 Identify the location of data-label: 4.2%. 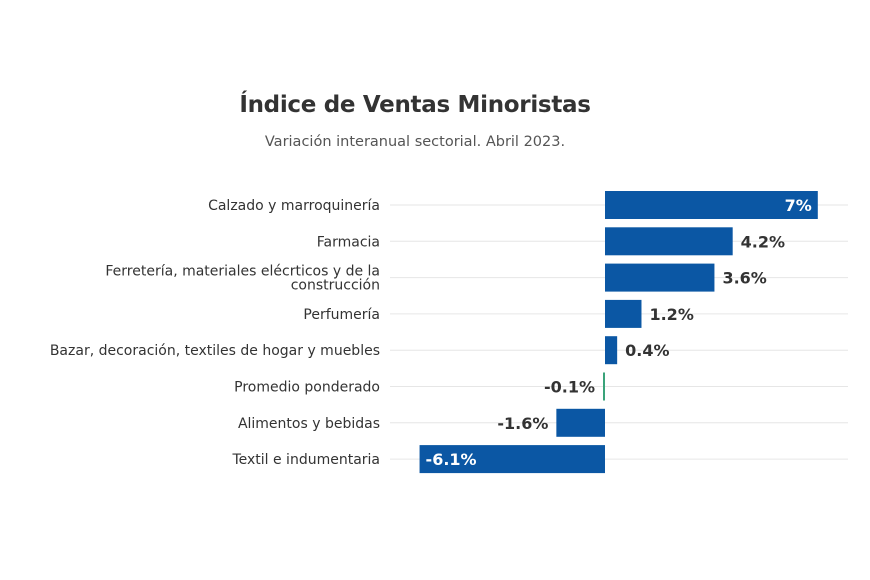
(763, 241).